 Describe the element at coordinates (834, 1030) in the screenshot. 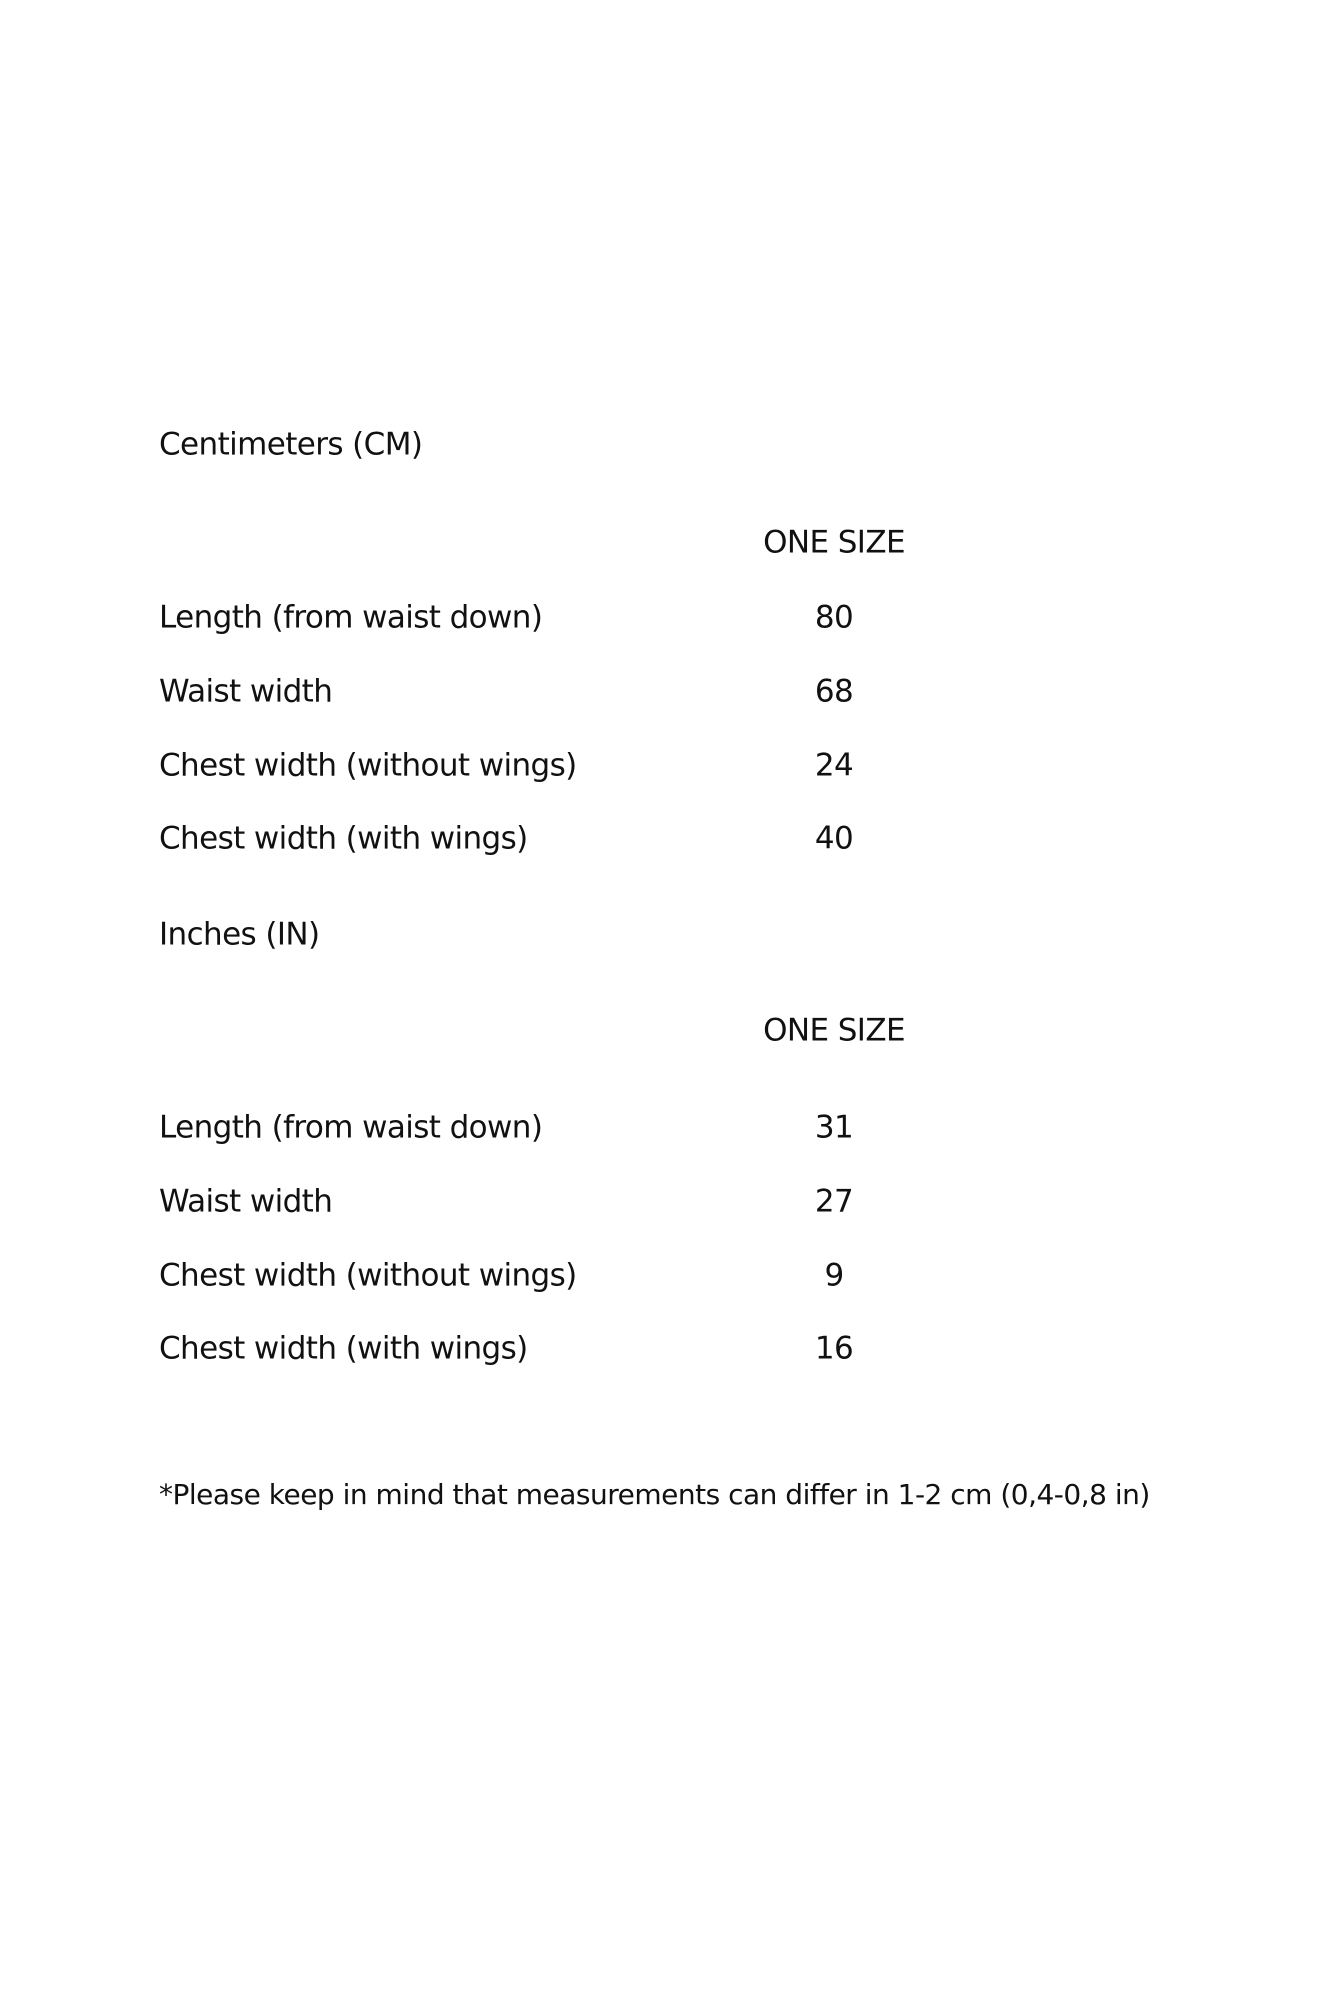

I see `in-column-header: ONE SIZE` at that location.